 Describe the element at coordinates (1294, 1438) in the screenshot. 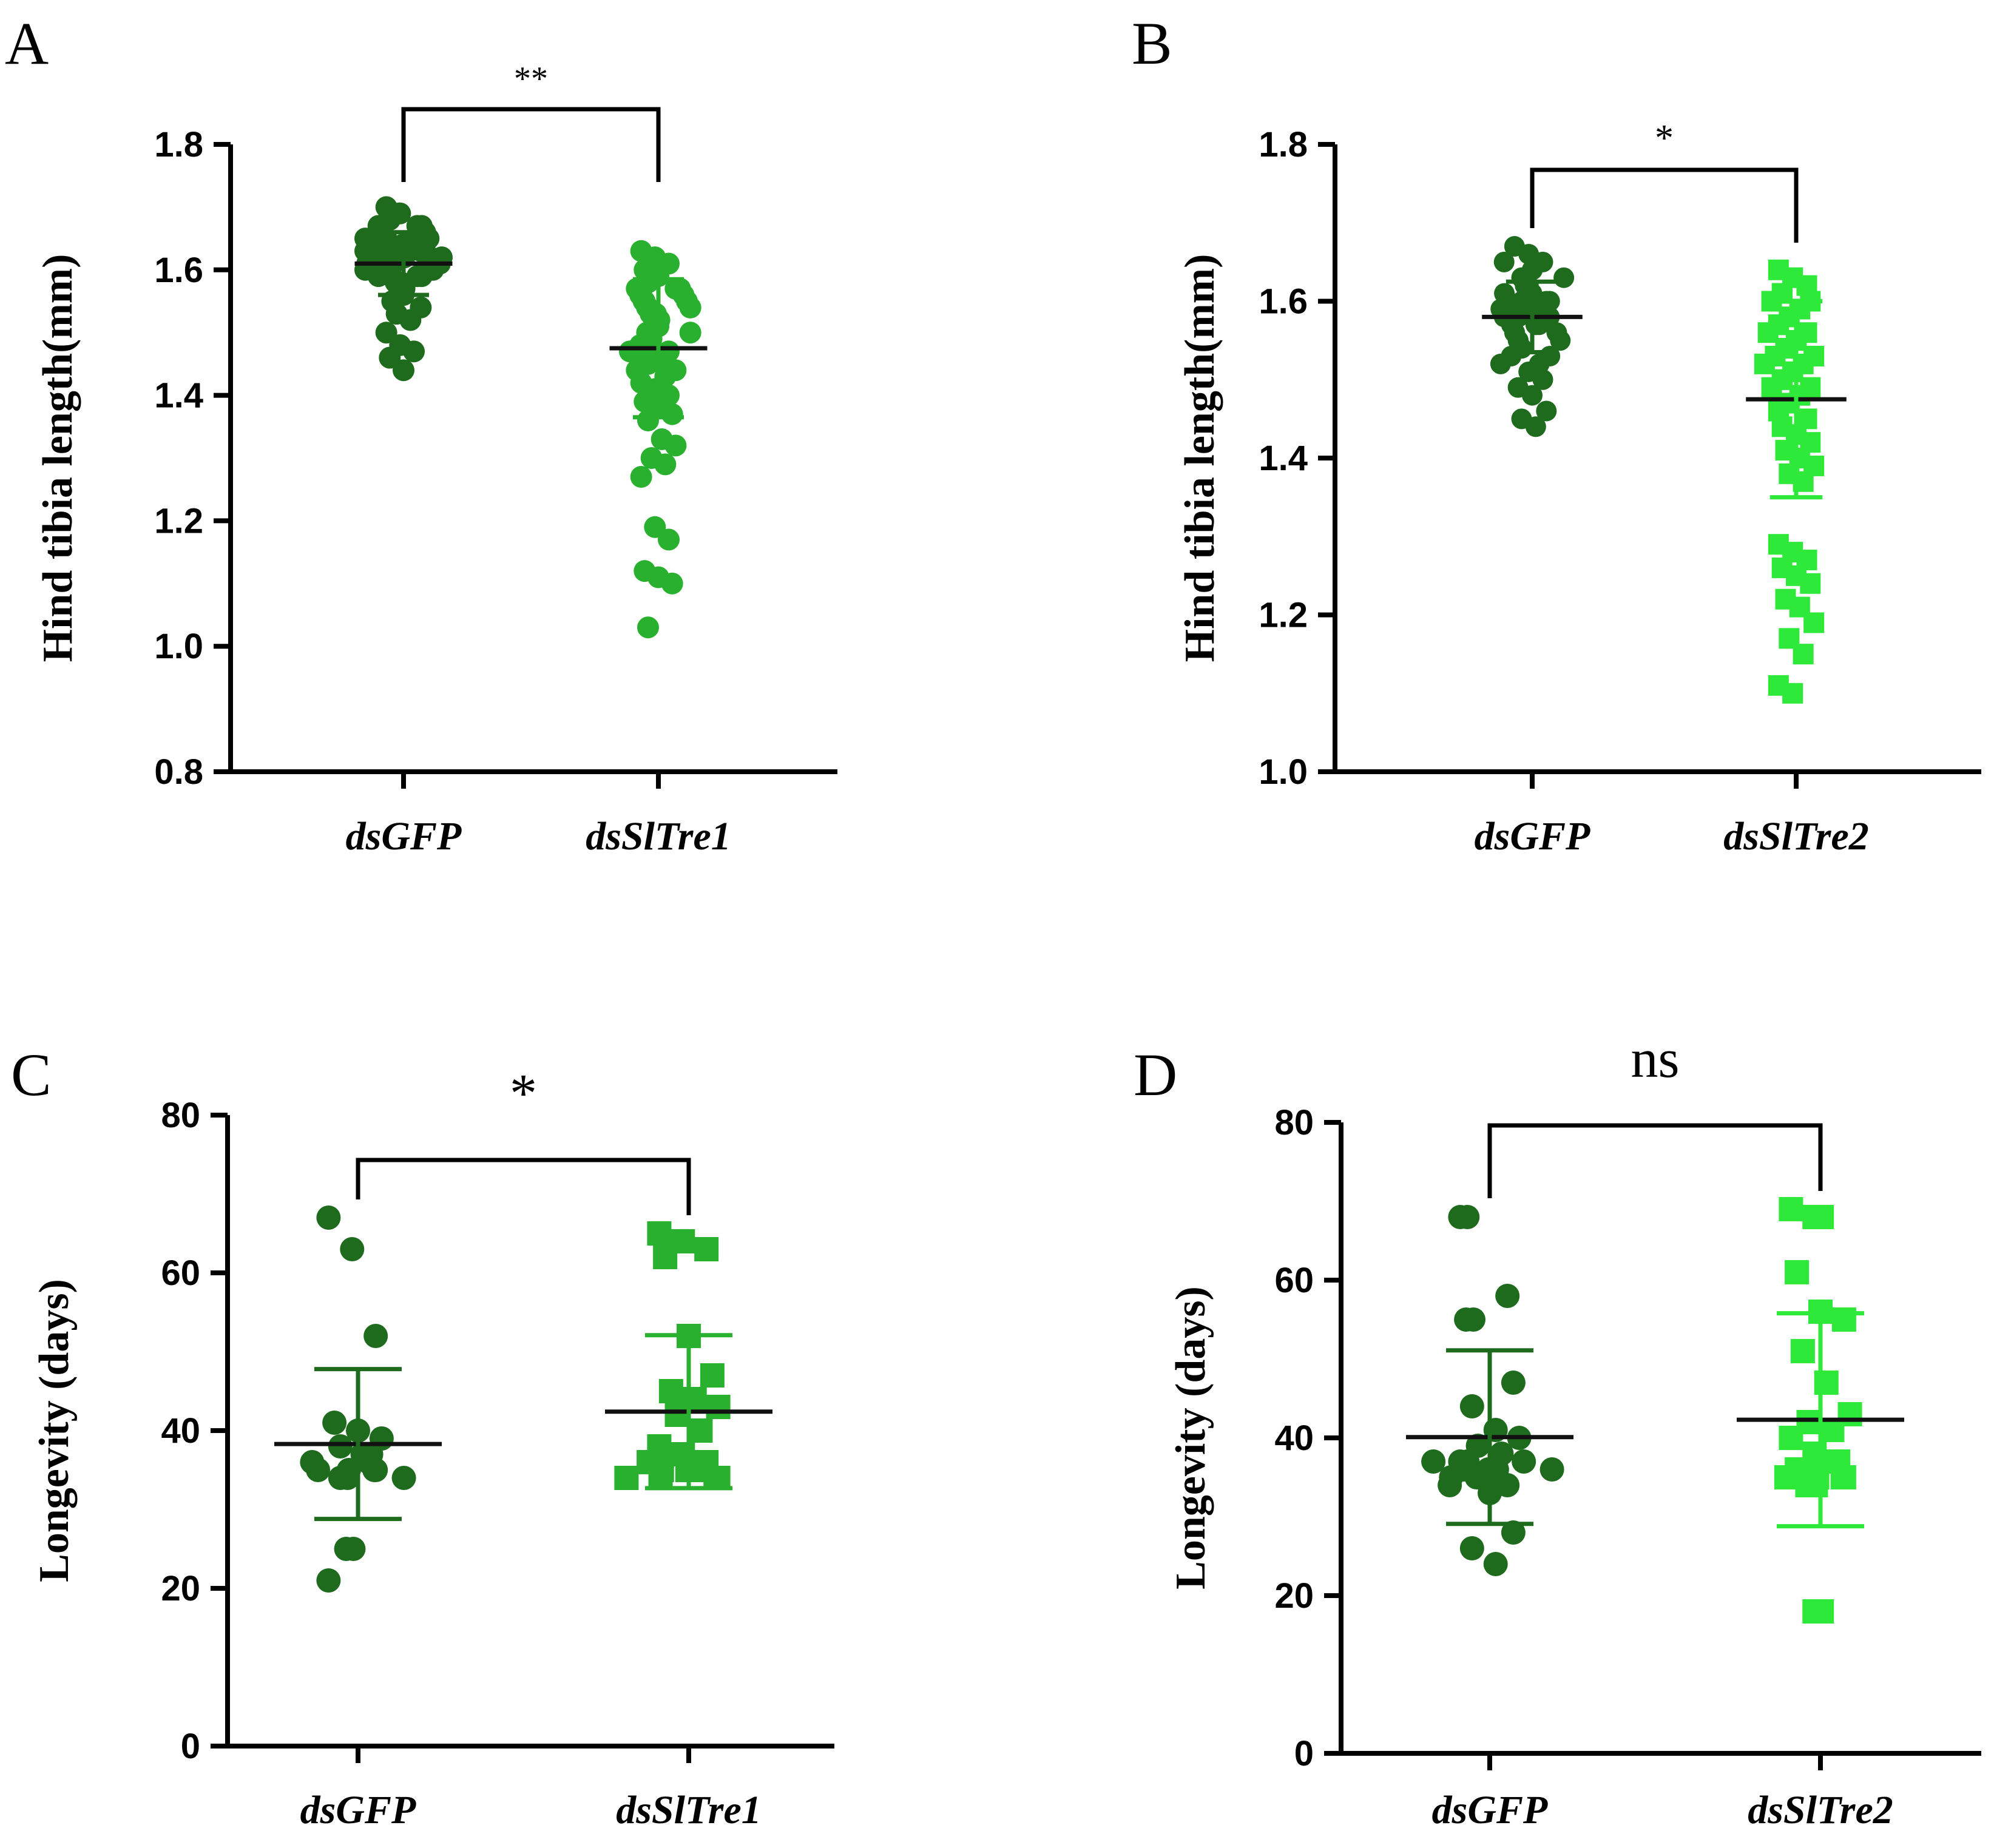

I see `y-tick-label: 40` at that location.